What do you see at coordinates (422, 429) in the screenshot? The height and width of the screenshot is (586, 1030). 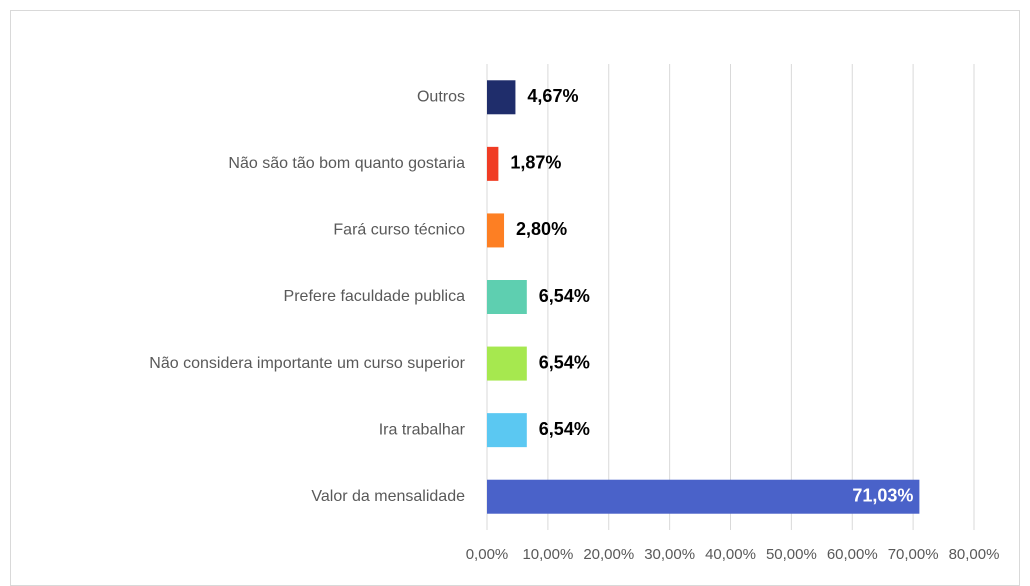 I see `y-tick-label: Ira trabalhar` at bounding box center [422, 429].